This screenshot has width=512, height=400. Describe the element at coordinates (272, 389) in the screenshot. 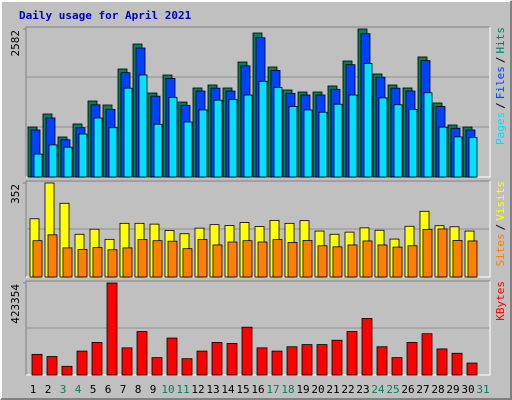

I see `x-tick-label: 17` at that location.